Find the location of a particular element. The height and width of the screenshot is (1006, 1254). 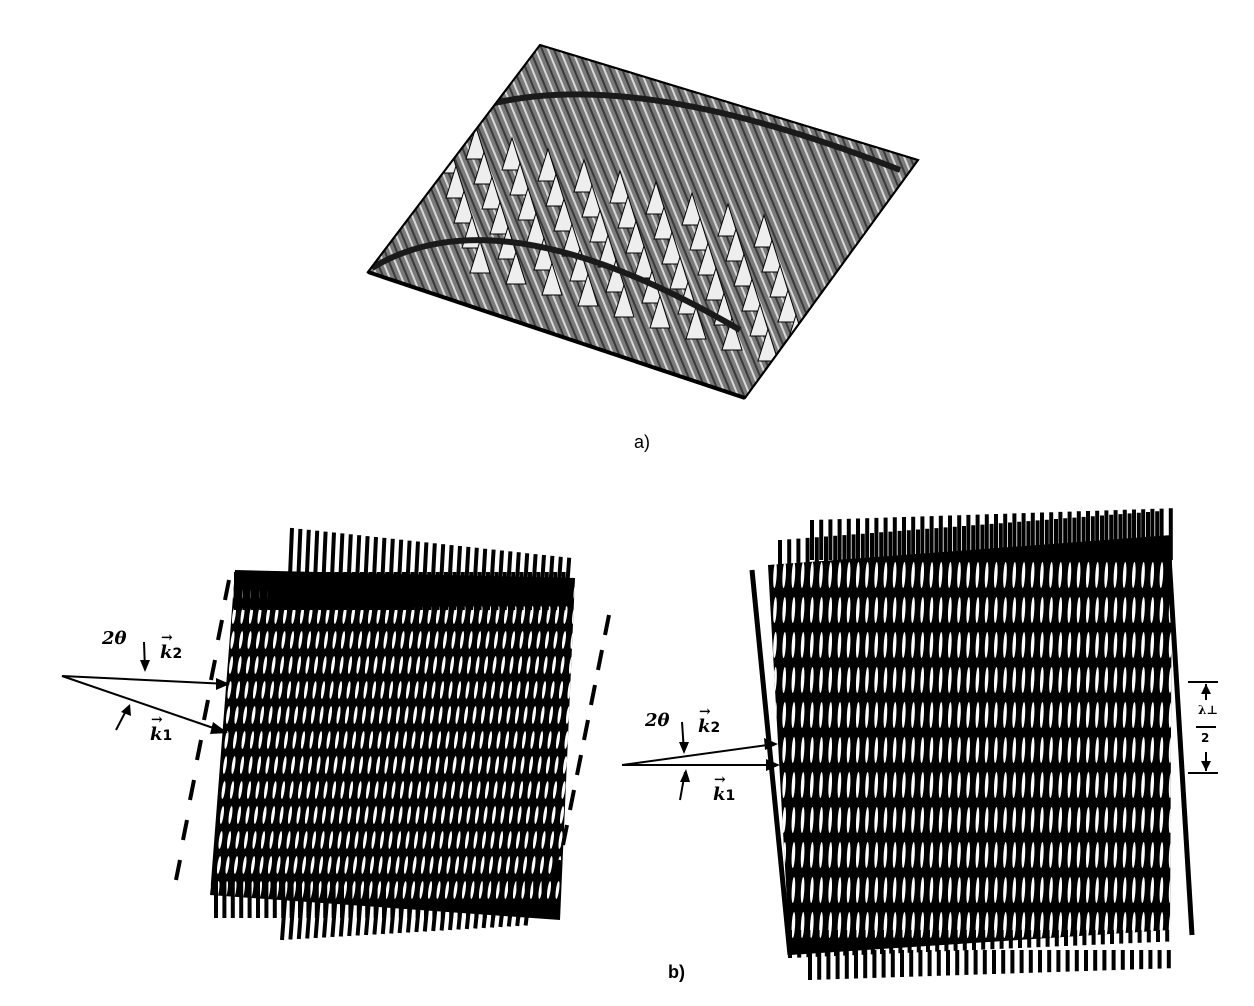

panel-b-label: b) is located at coordinates (676, 972).